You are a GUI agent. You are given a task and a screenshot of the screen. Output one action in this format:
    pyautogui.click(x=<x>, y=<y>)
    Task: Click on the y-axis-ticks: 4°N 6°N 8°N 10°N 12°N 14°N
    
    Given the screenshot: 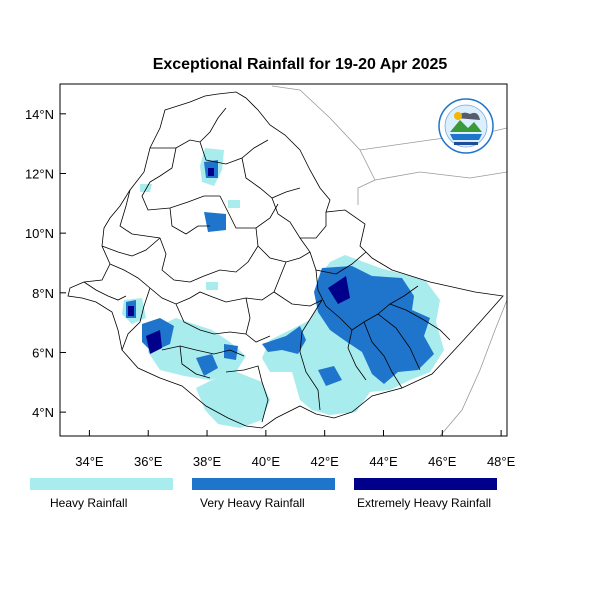 What is the action you would take?
    pyautogui.click(x=45, y=263)
    